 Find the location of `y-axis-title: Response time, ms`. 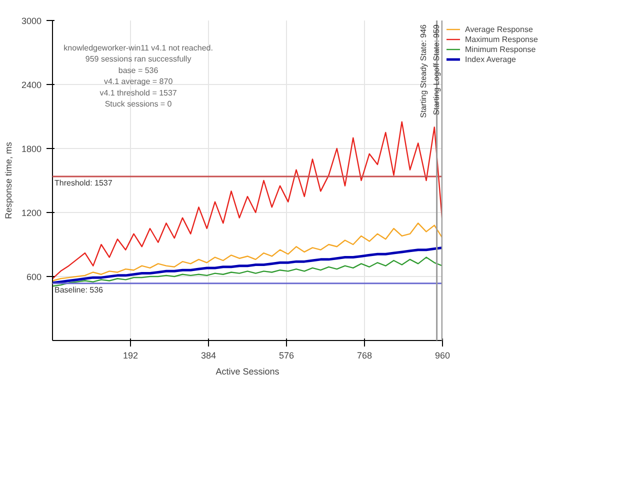

y-axis-title: Response time, ms is located at coordinates (8, 180).